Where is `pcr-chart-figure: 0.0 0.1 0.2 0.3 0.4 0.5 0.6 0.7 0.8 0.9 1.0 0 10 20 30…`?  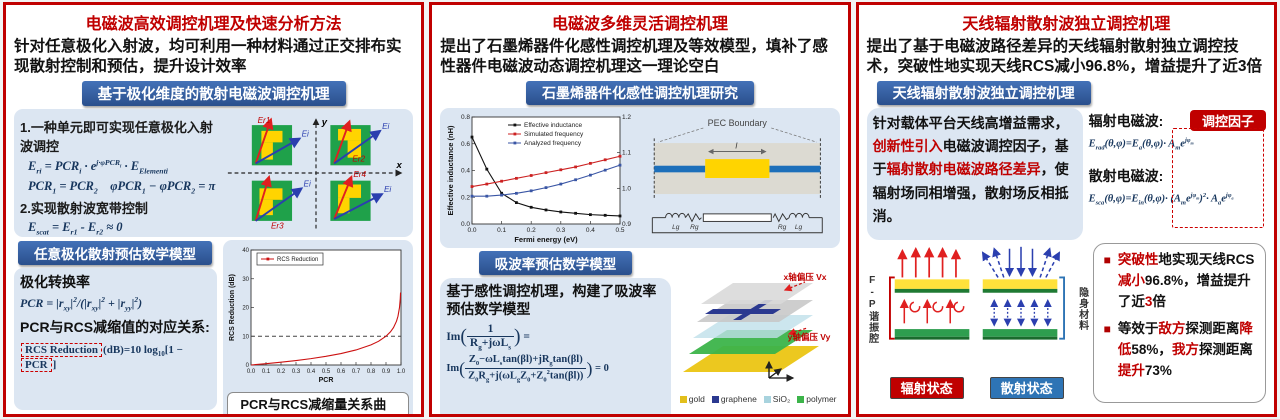 pcr-chart-figure: 0.0 0.1 0.2 0.3 0.4 0.5 0.6 0.7 0.8 0.9 1.0 0 10 20 30… is located at coordinates (318, 327).